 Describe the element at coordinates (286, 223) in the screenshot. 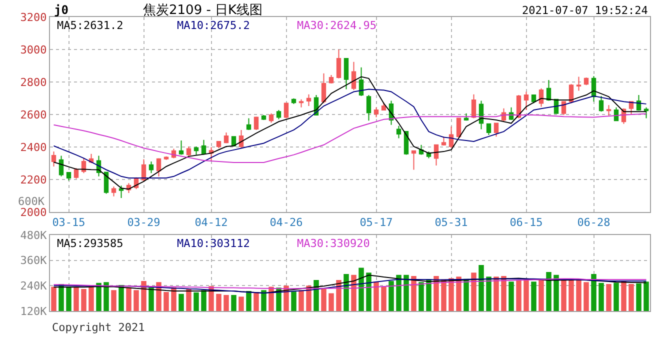

I see `x-tick-label: 04-26` at that location.